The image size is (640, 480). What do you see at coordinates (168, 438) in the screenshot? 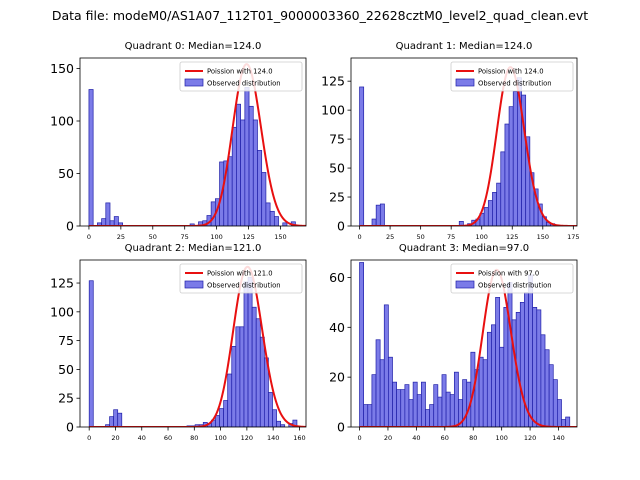
I see `x-tick-label: 60` at bounding box center [168, 438].